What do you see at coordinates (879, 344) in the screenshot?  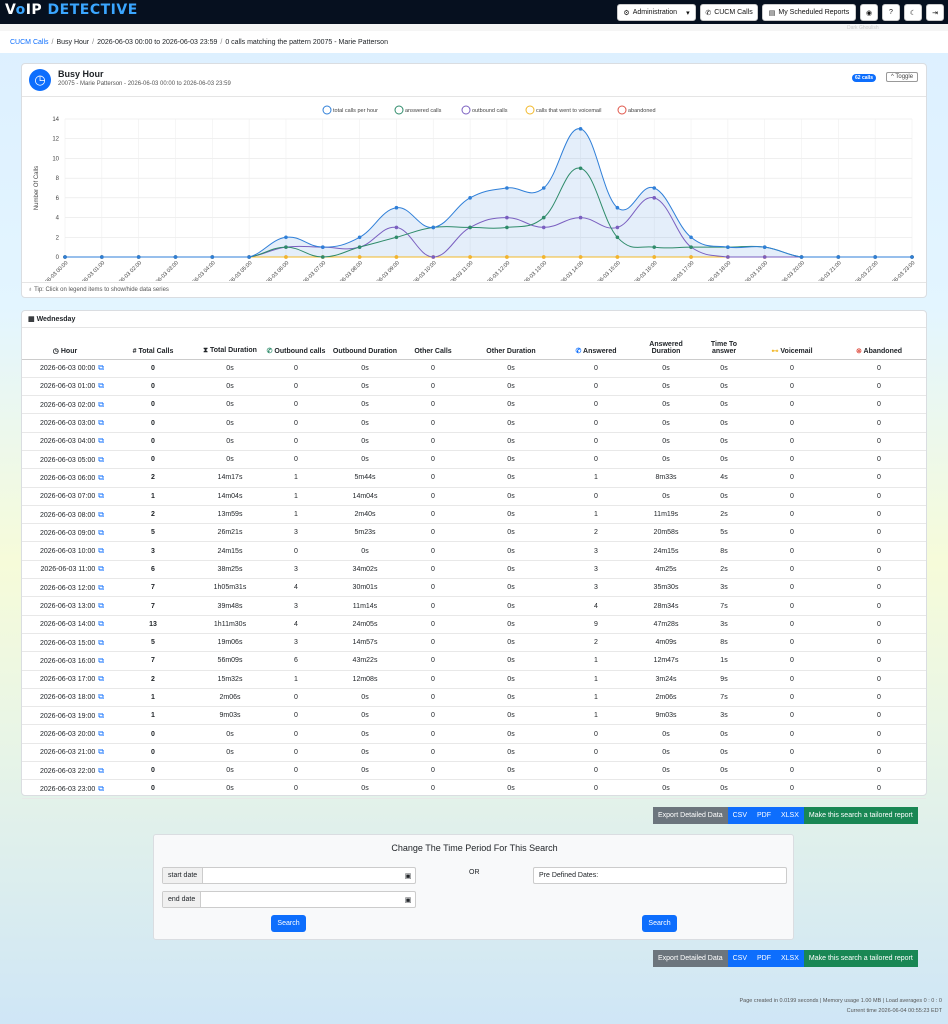 I see `col-abandoned: ⊗ Abandoned` at bounding box center [879, 344].